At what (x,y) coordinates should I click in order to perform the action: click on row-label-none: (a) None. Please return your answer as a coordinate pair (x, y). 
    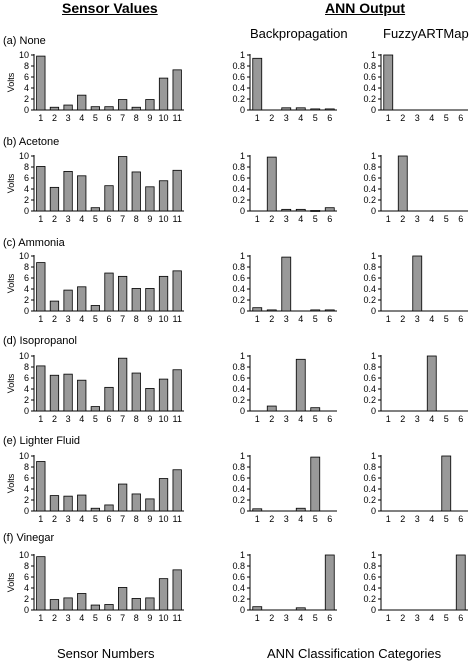
    Looking at the image, I should click on (24, 41).